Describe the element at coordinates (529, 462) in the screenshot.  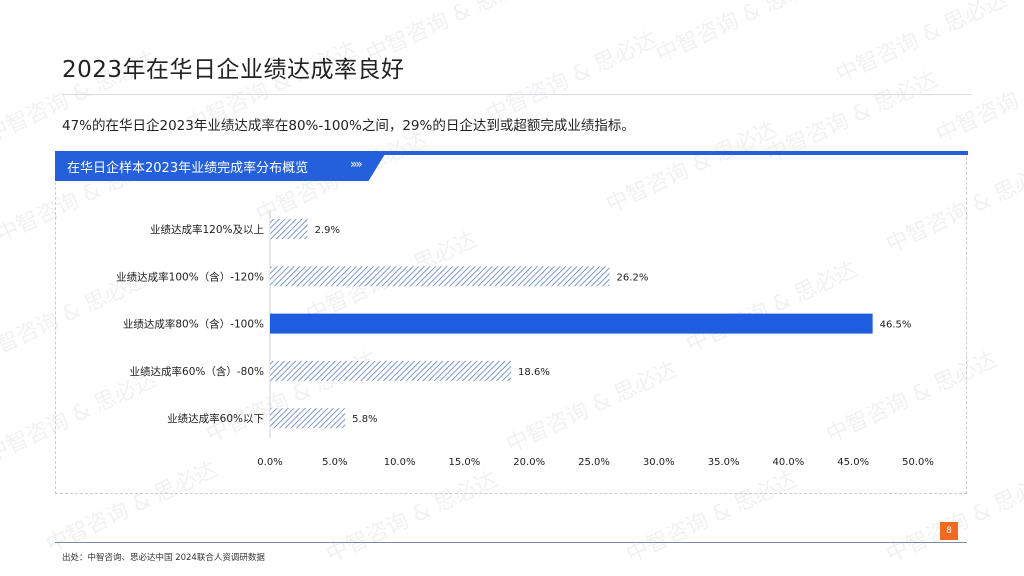
I see `x-tick-label: 20.0%` at that location.